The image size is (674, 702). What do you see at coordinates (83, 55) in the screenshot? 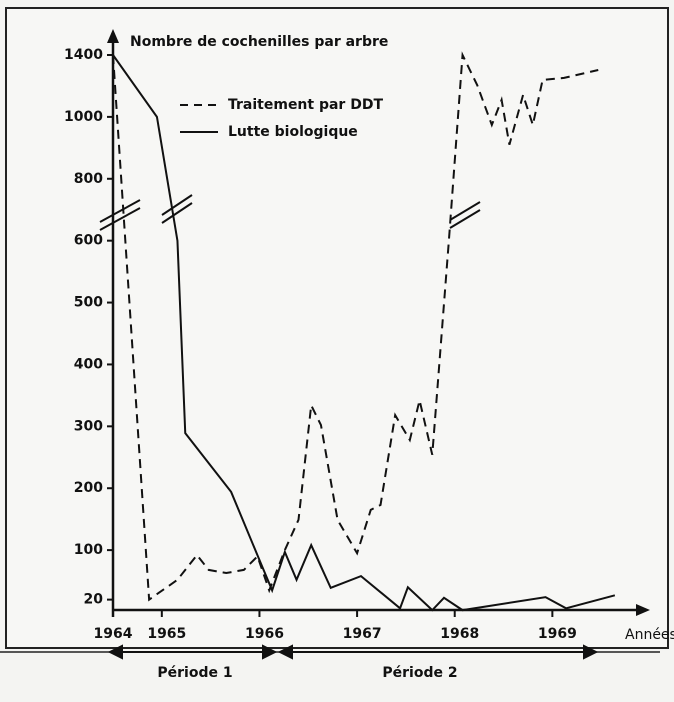
I see `y-tick-label: 1400` at bounding box center [83, 55].